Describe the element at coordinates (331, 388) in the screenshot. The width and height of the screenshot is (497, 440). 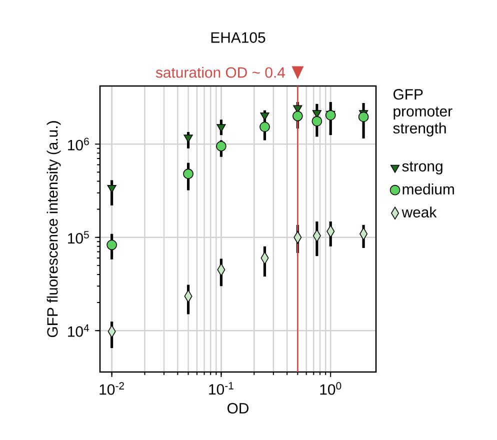
I see `x-tick-label: 10$^{0}$` at that location.